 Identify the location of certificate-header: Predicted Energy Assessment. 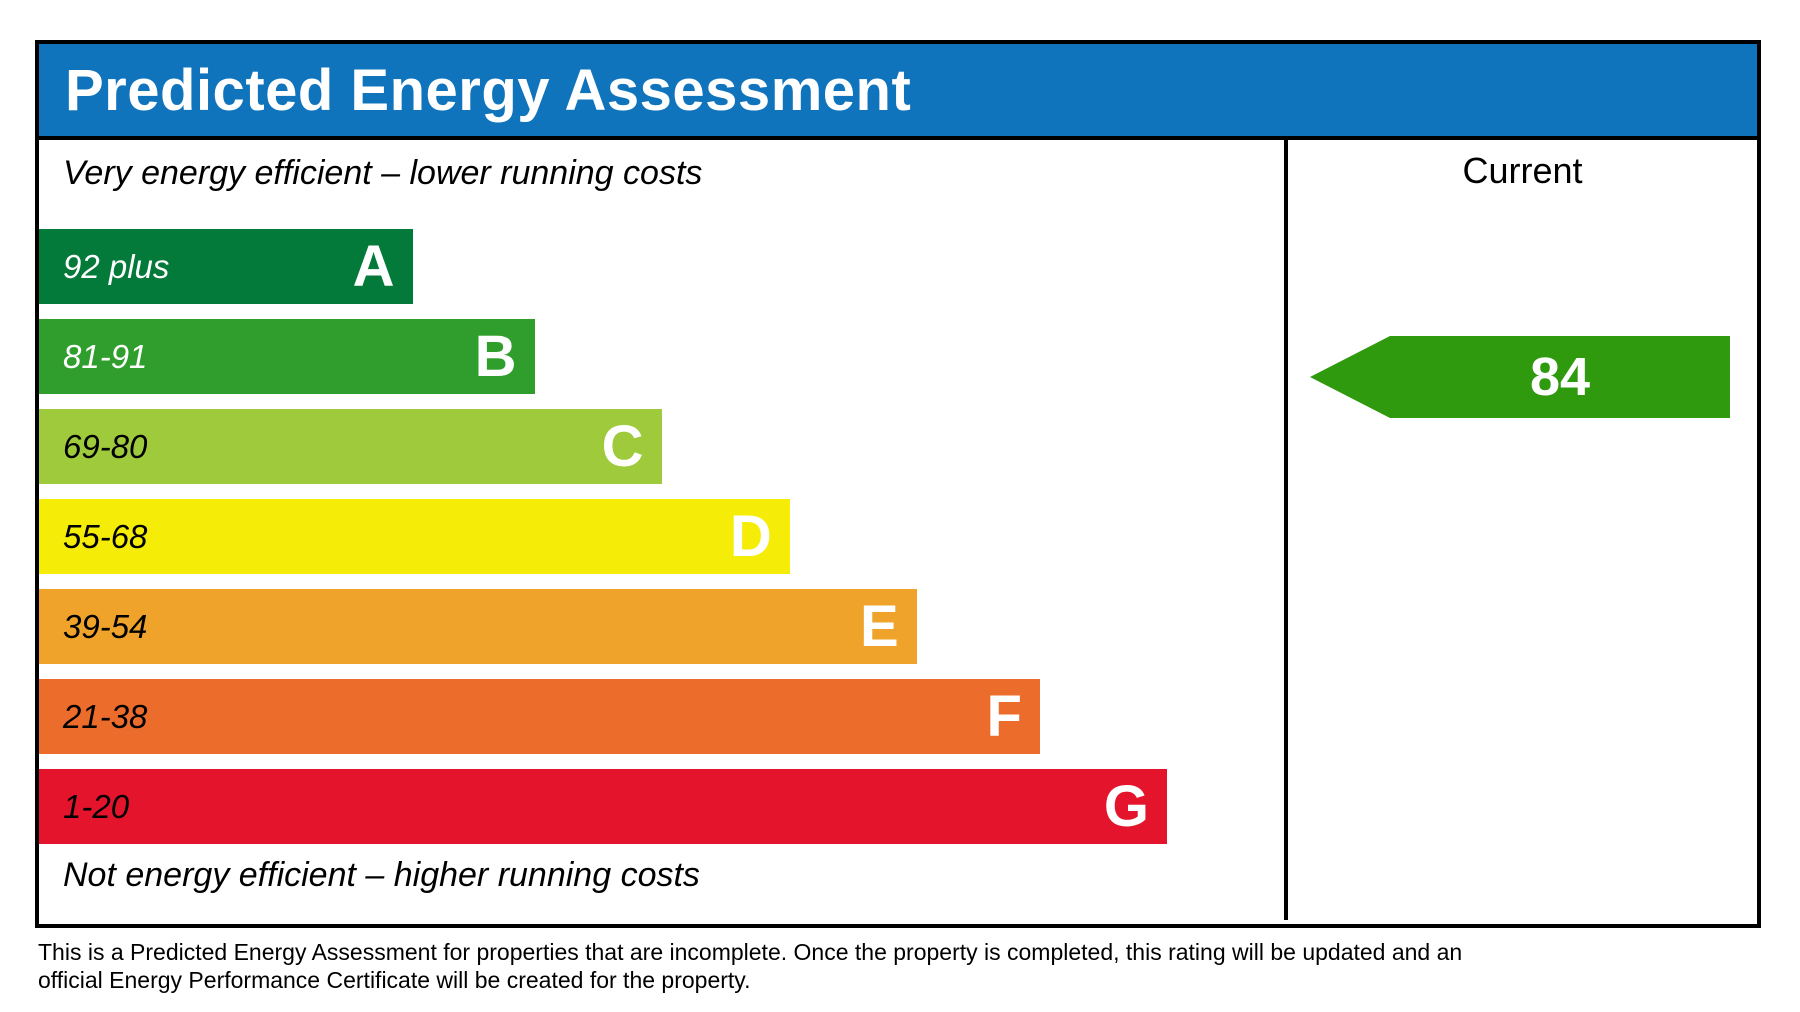
(898, 92).